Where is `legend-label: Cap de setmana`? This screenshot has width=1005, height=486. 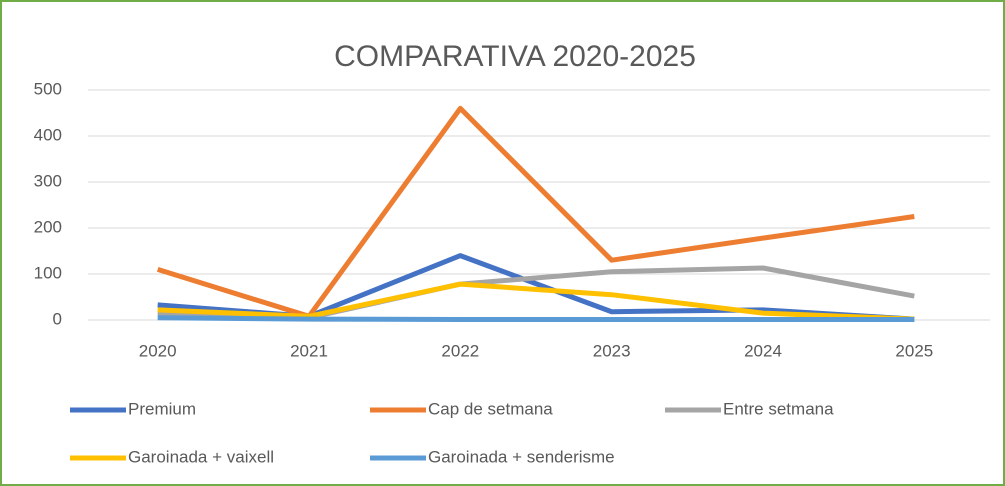
legend-label: Cap de setmana is located at coordinates (490, 408).